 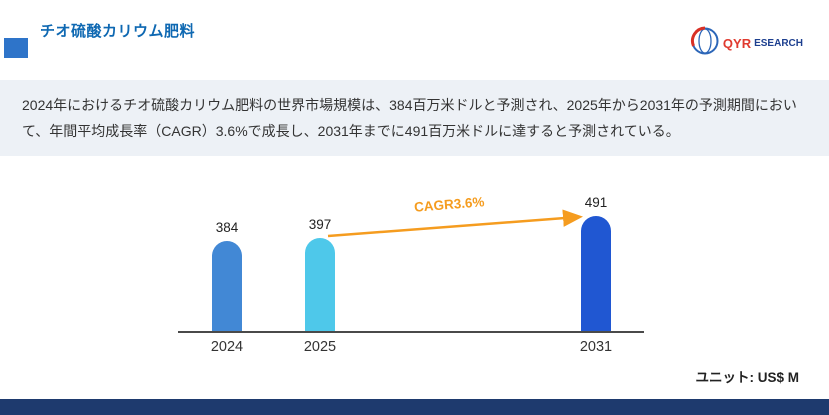 What do you see at coordinates (118, 31) in the screenshot?
I see `page-title: チオ硫酸カリウム肥料` at bounding box center [118, 31].